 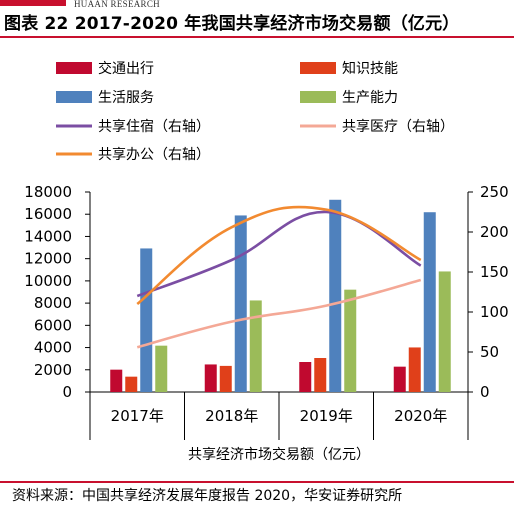 What do you see at coordinates (53, 325) in the screenshot?
I see `y-tick-label-left: 6000` at bounding box center [53, 325].